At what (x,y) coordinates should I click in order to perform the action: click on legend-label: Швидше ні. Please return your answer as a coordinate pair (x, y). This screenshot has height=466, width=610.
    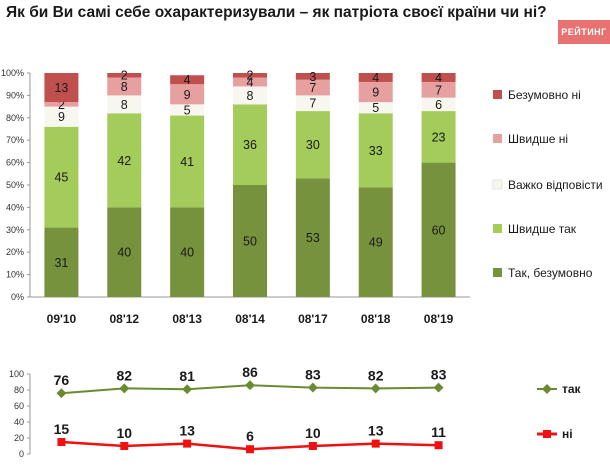
    Looking at the image, I should click on (538, 139).